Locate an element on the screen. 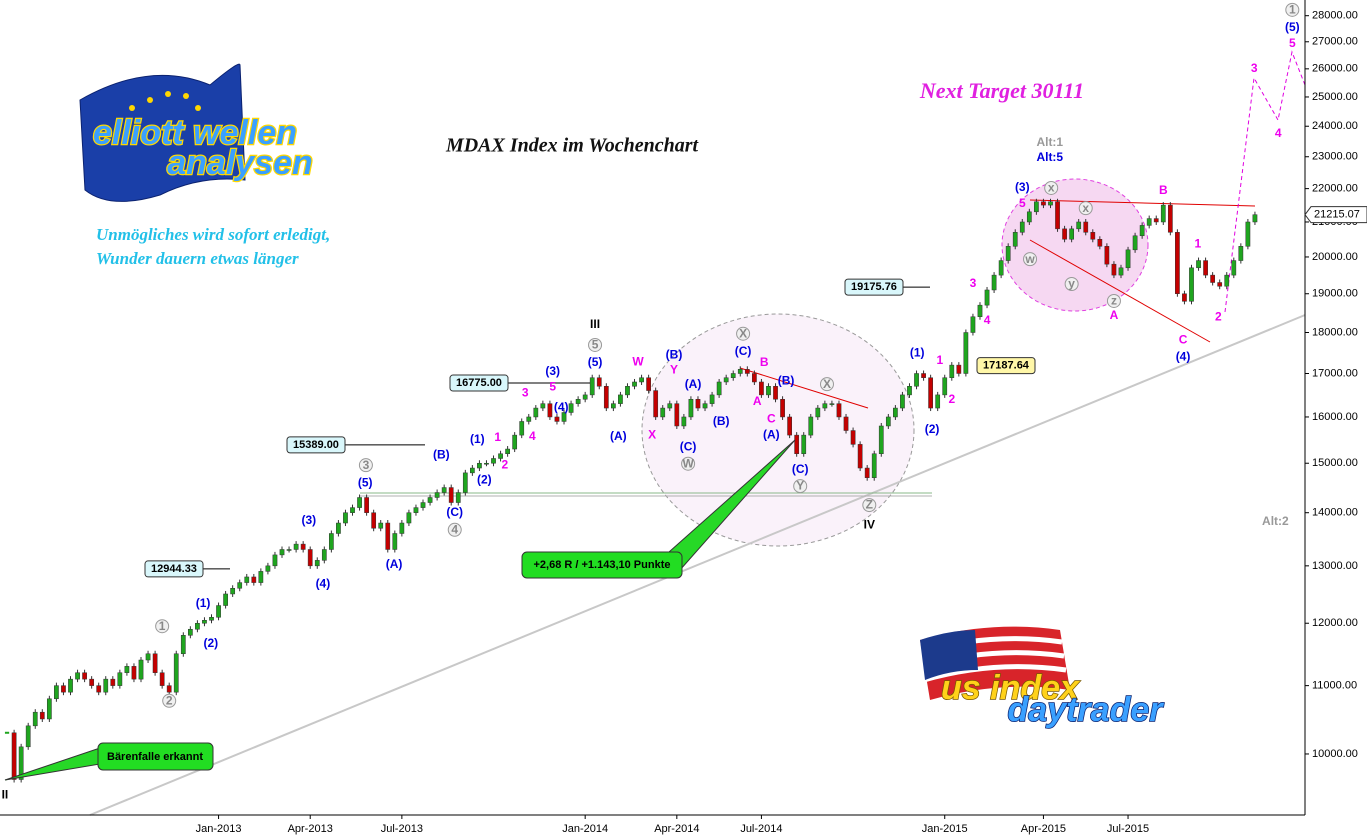  x-tick-label: Jul-2014 is located at coordinates (761, 829).